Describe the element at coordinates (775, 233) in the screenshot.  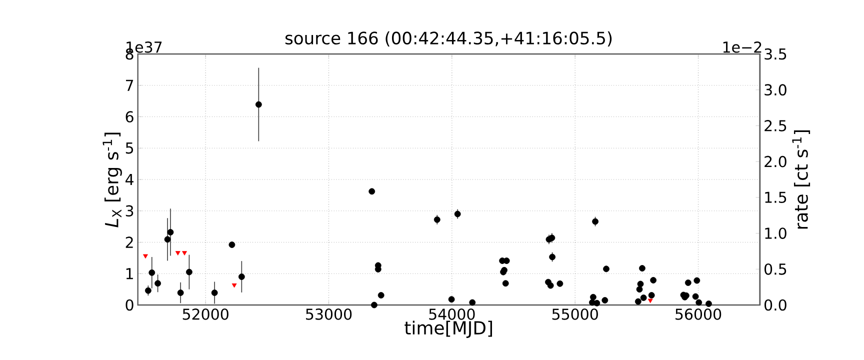
I see `y2-tick-label: 1.0` at that location.